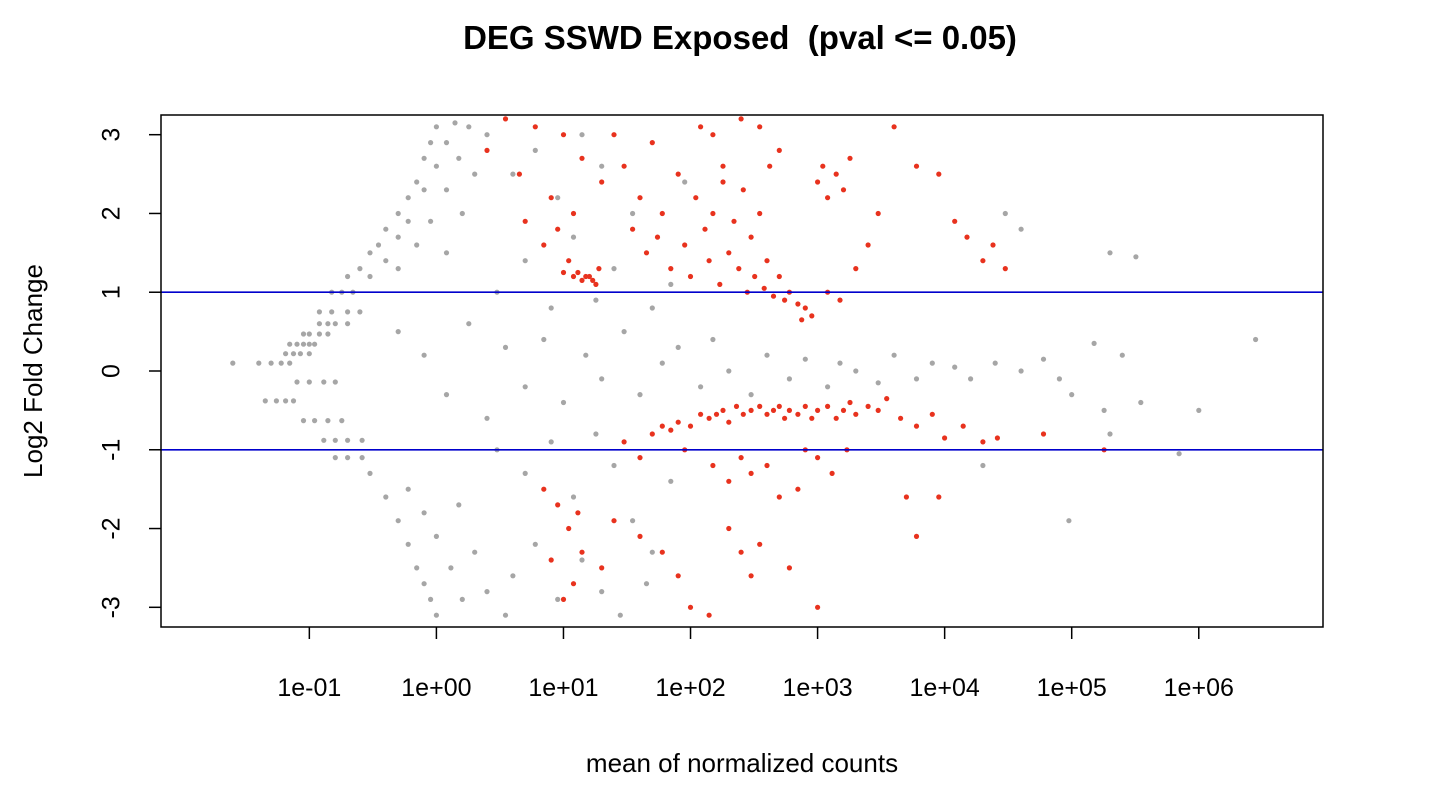  I want to click on y-axis: 3 2 1 0 -1 -2 -3, so click(129, 373).